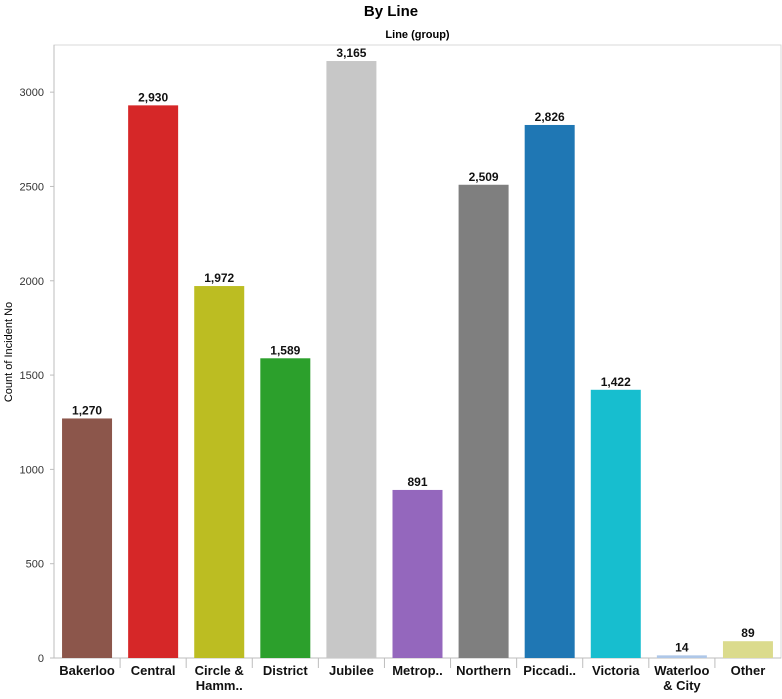 This screenshot has width=782, height=699. What do you see at coordinates (748, 633) in the screenshot?
I see `data-label: 89` at bounding box center [748, 633].